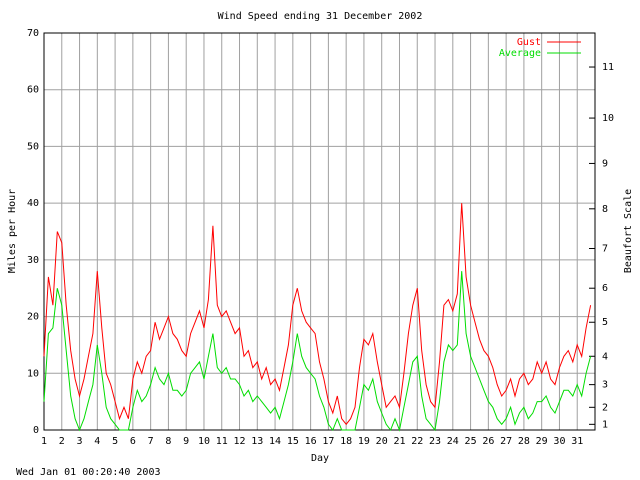 The height and width of the screenshot is (480, 640). What do you see at coordinates (151, 441) in the screenshot?
I see `x-tick-label: 7` at bounding box center [151, 441].